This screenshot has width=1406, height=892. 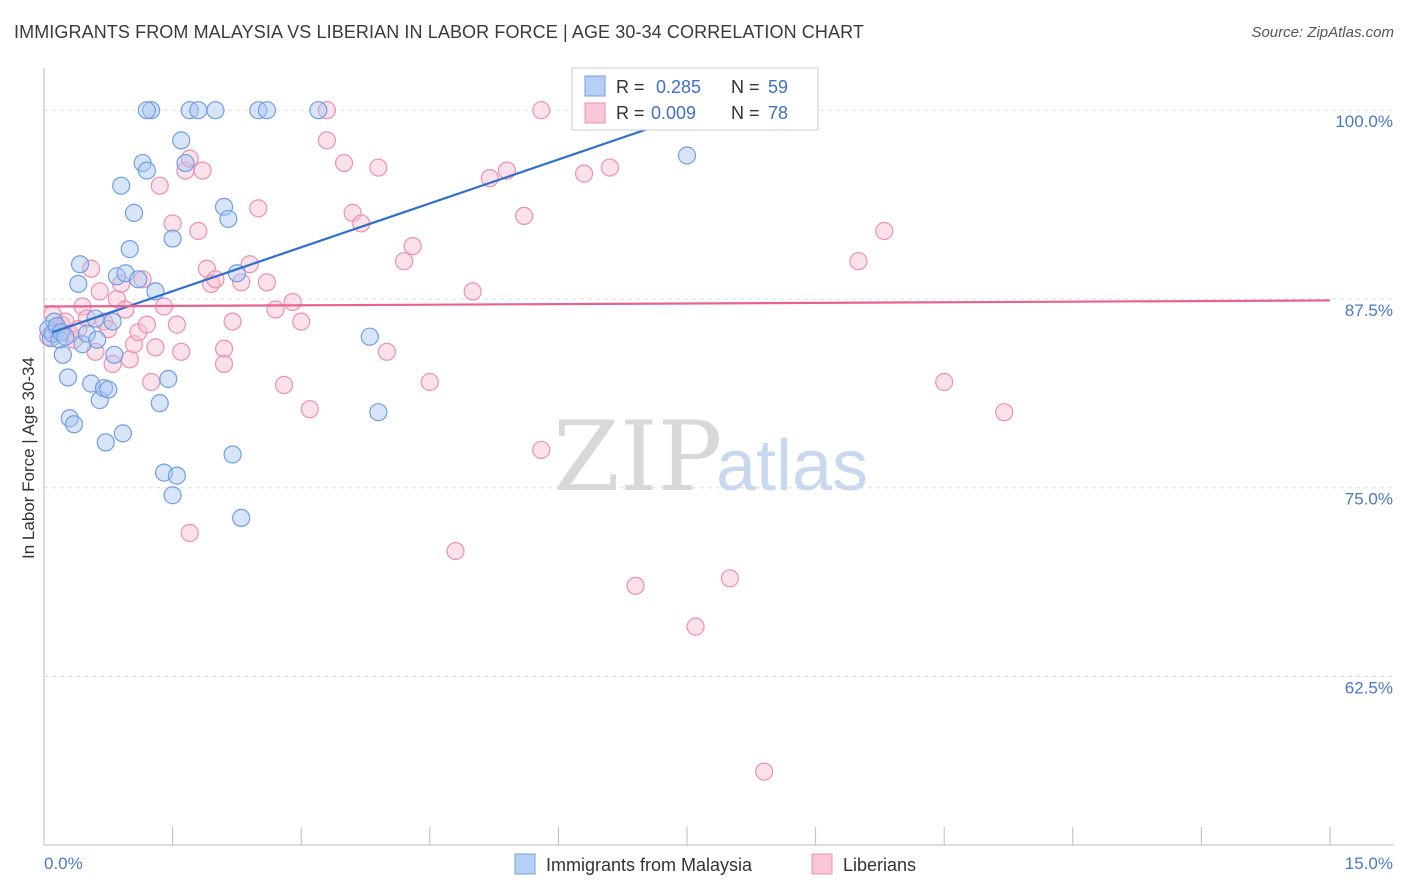 I want to click on y-axis-label: In Labor Force | Age 30-34, so click(x=28, y=458).